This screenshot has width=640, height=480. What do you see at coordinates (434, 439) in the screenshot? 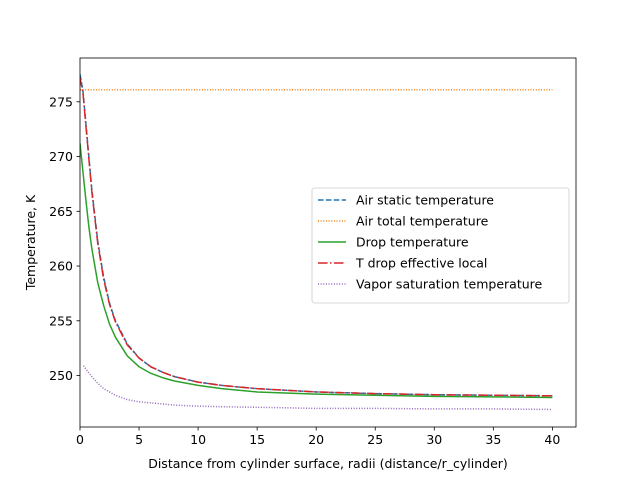
I see `x-tick-label: 30` at bounding box center [434, 439].